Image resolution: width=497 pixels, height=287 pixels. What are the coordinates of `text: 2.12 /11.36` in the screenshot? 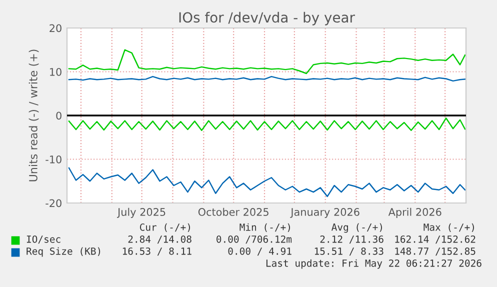 It's located at (352, 239).